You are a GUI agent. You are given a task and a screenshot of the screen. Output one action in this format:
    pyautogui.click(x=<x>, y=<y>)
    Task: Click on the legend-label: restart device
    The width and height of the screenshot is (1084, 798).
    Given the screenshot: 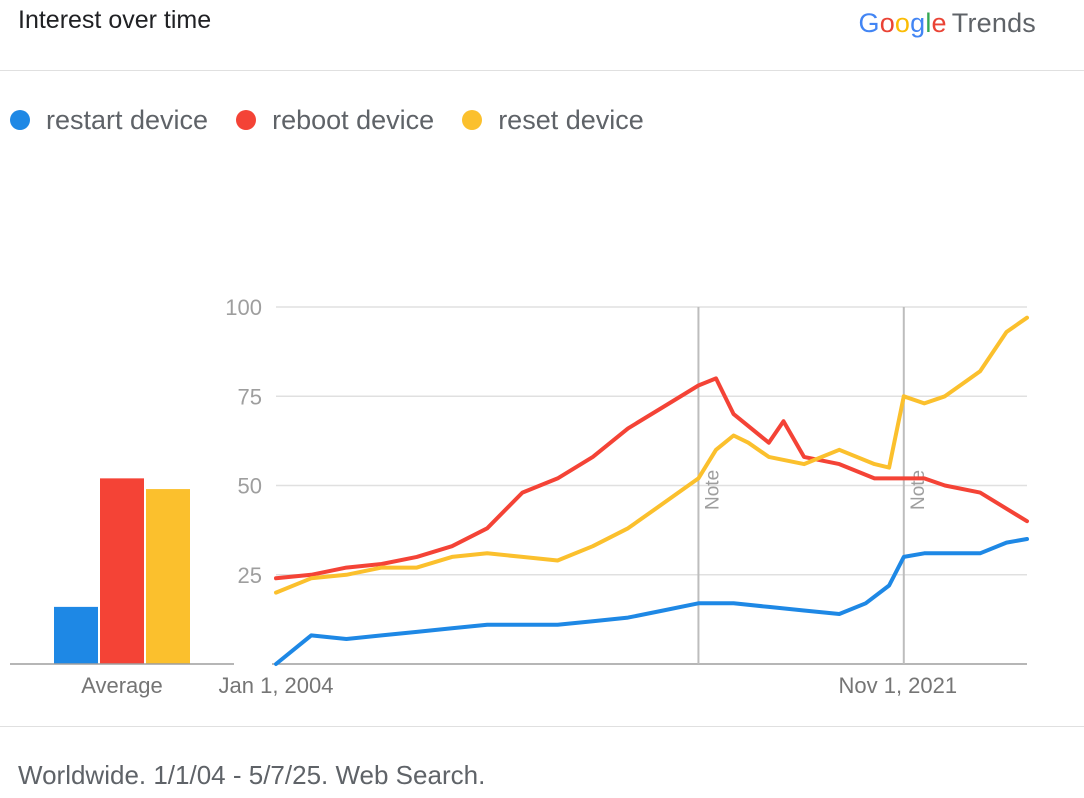 What is the action you would take?
    pyautogui.click(x=127, y=119)
    